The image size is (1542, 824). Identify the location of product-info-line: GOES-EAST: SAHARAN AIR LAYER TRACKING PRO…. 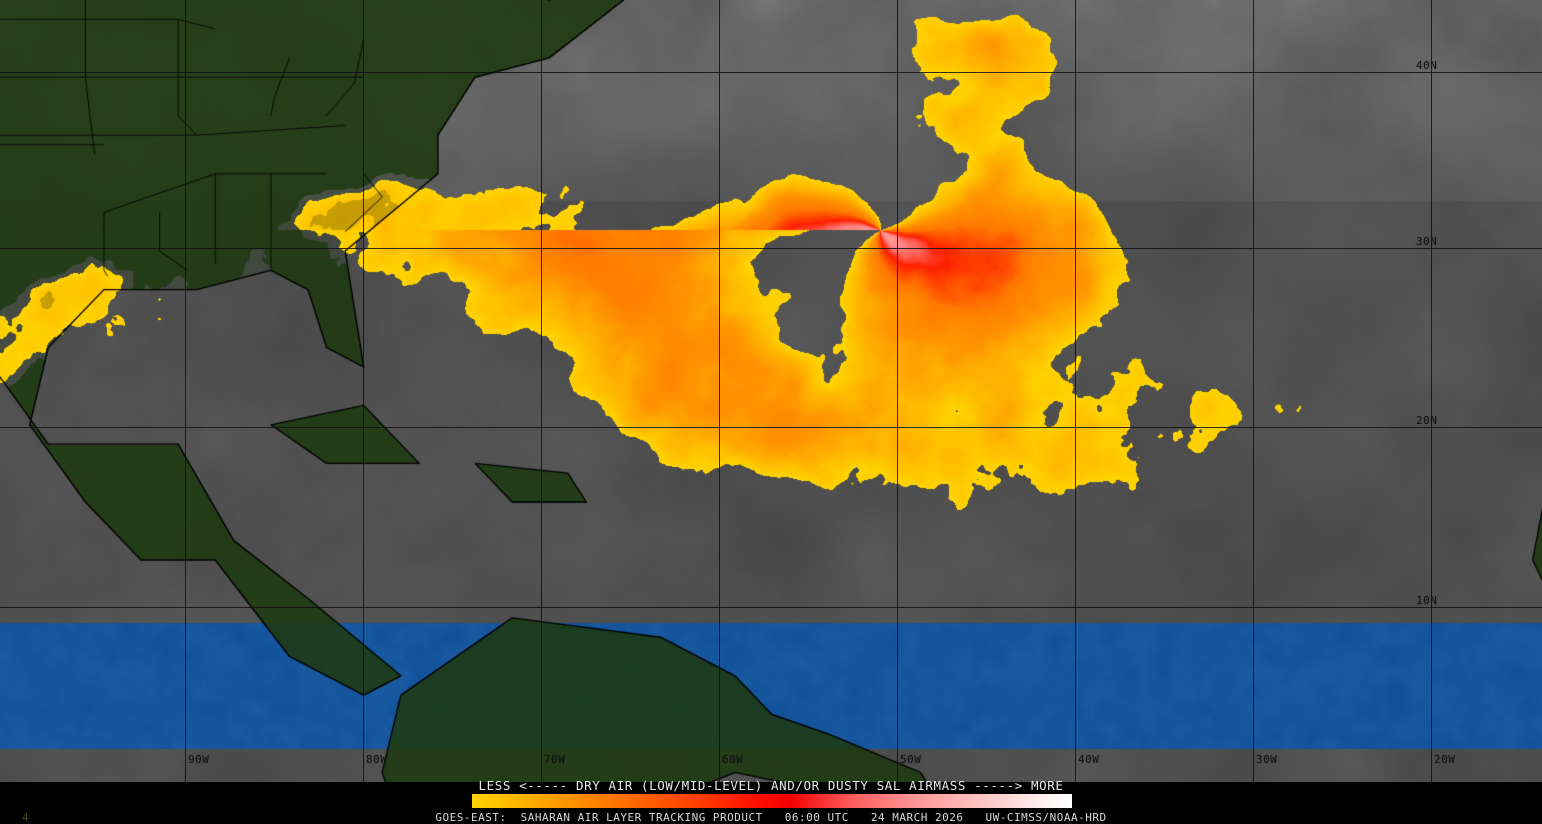
(771, 817).